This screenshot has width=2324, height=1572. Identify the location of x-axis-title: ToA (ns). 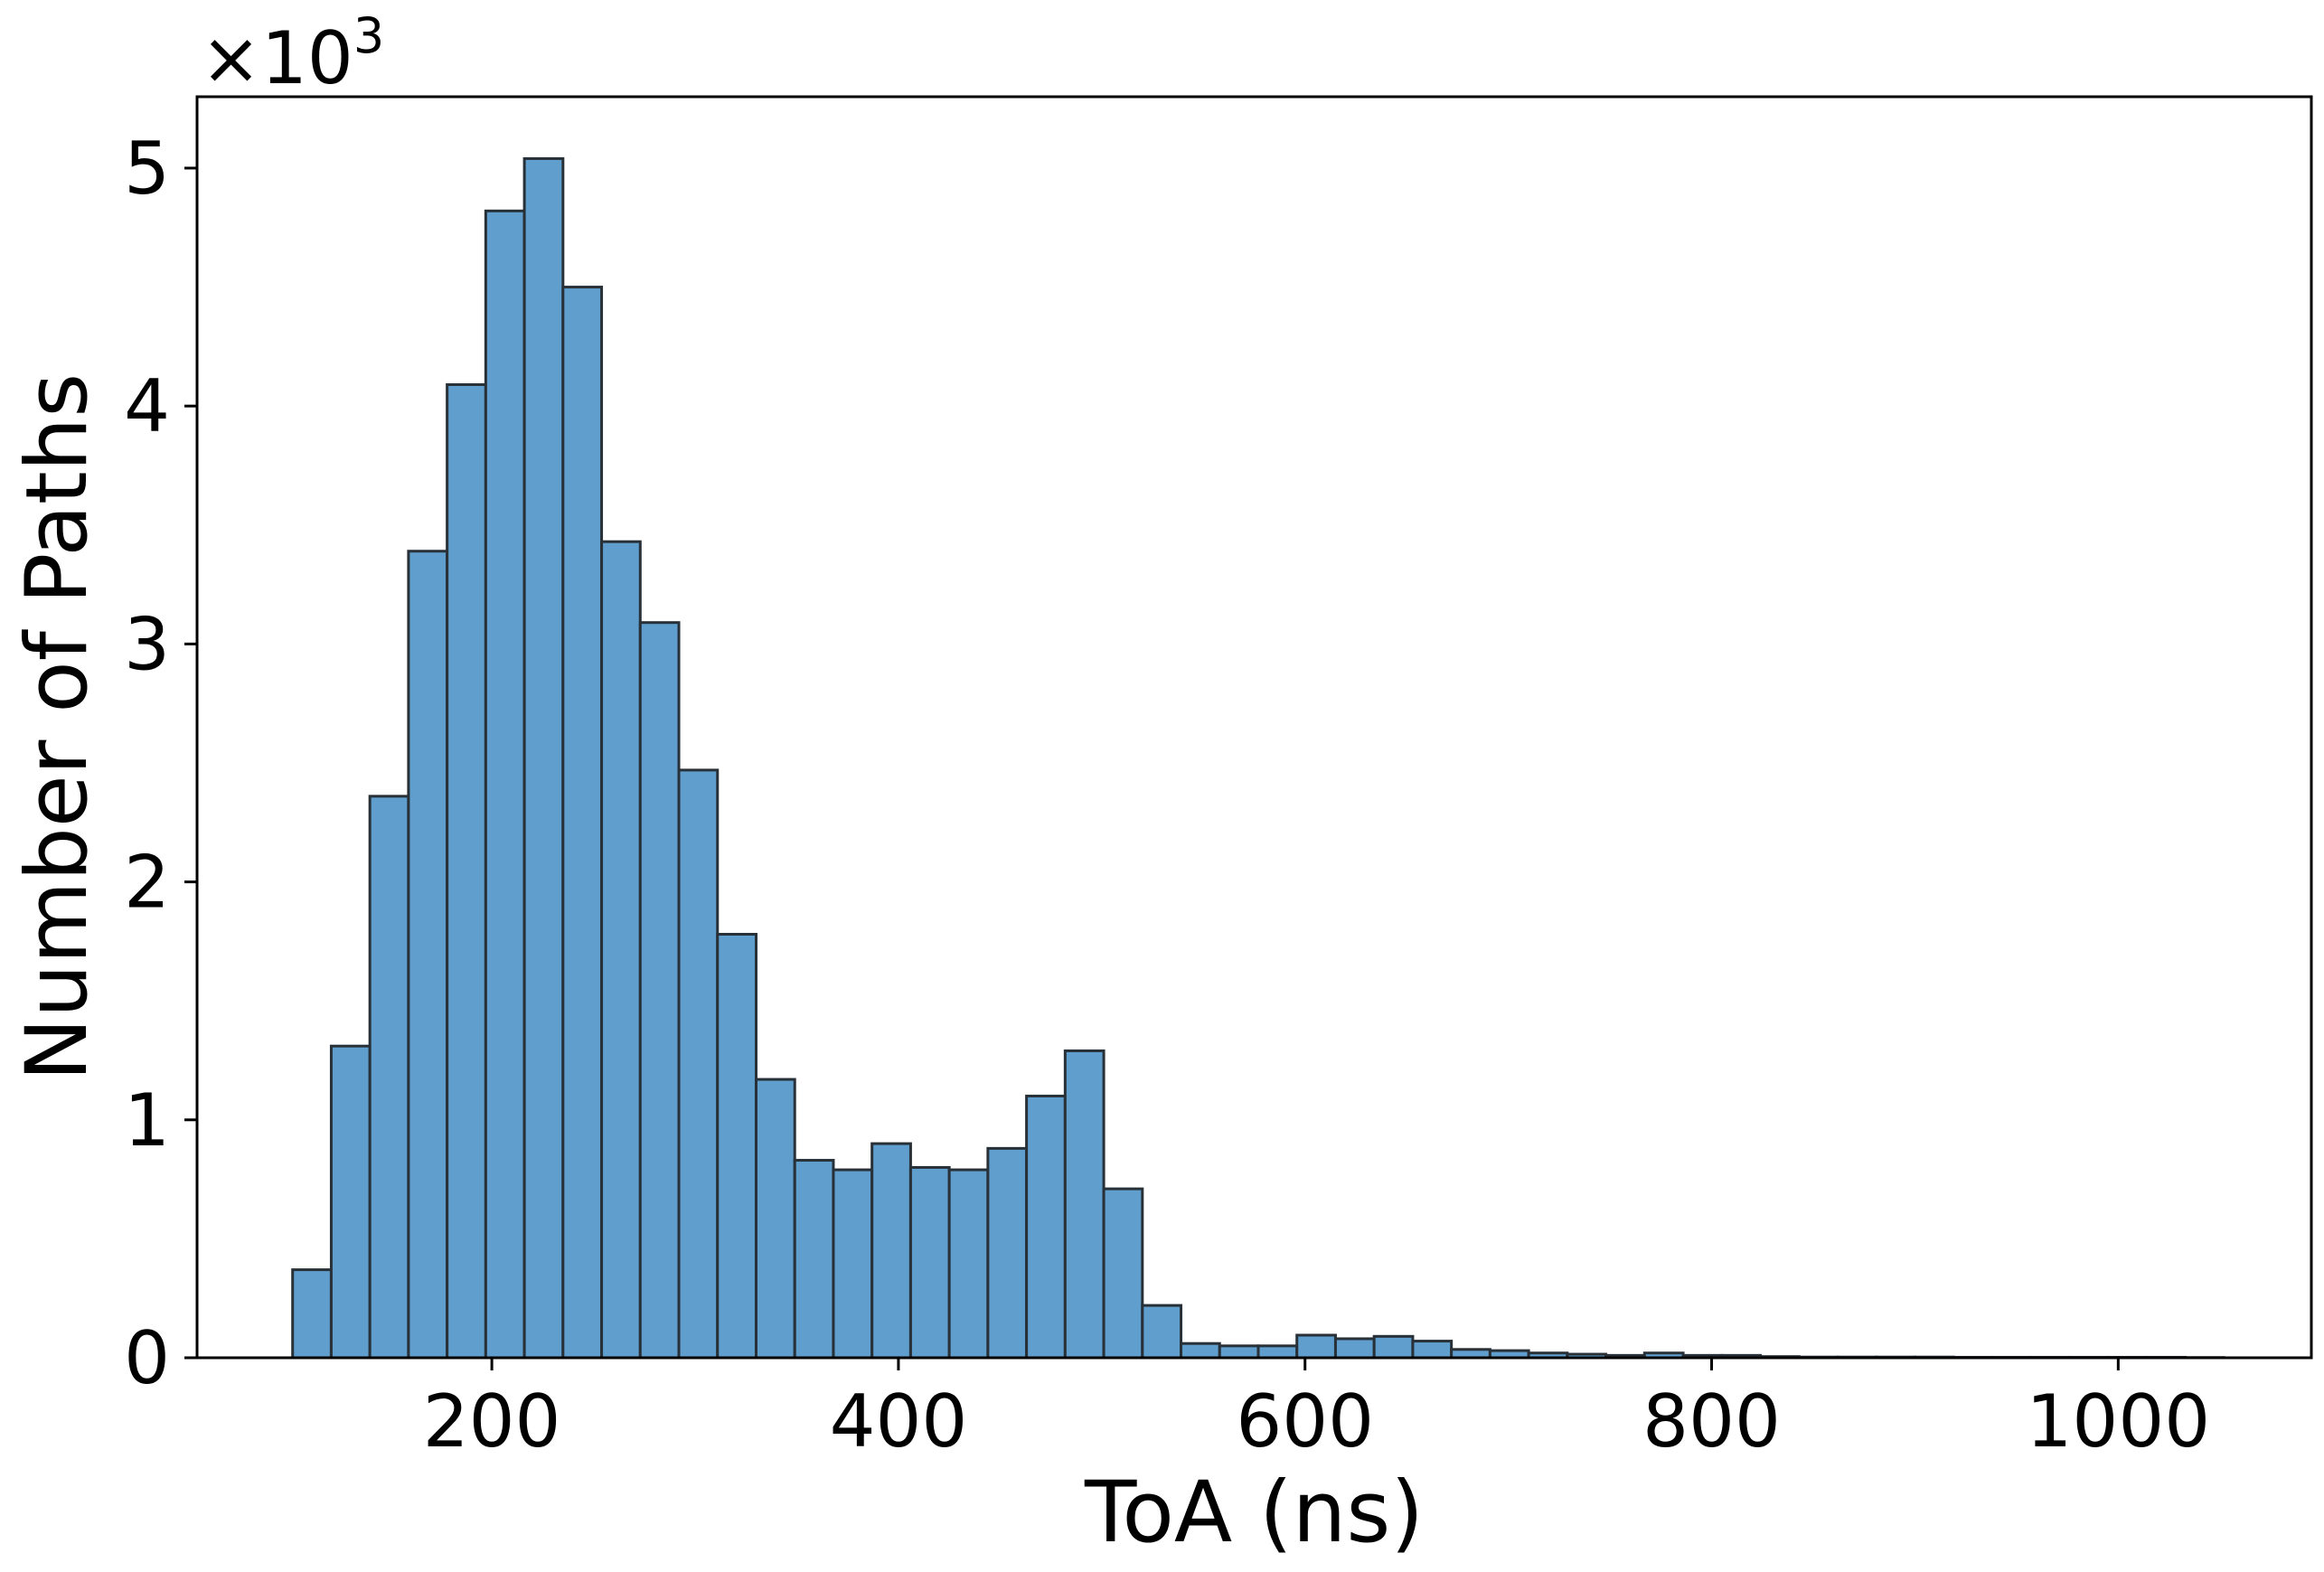
(1254, 1513).